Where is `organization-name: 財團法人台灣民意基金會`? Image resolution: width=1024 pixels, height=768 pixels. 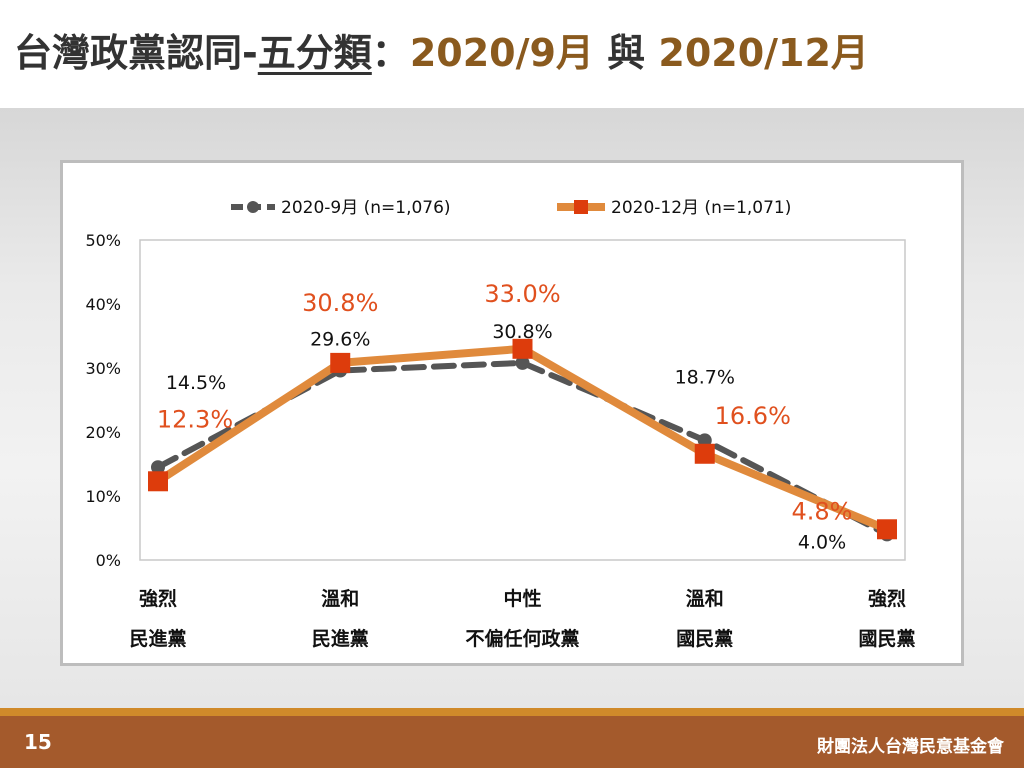 organization-name: 財團法人台灣民意基金會 is located at coordinates (910, 747).